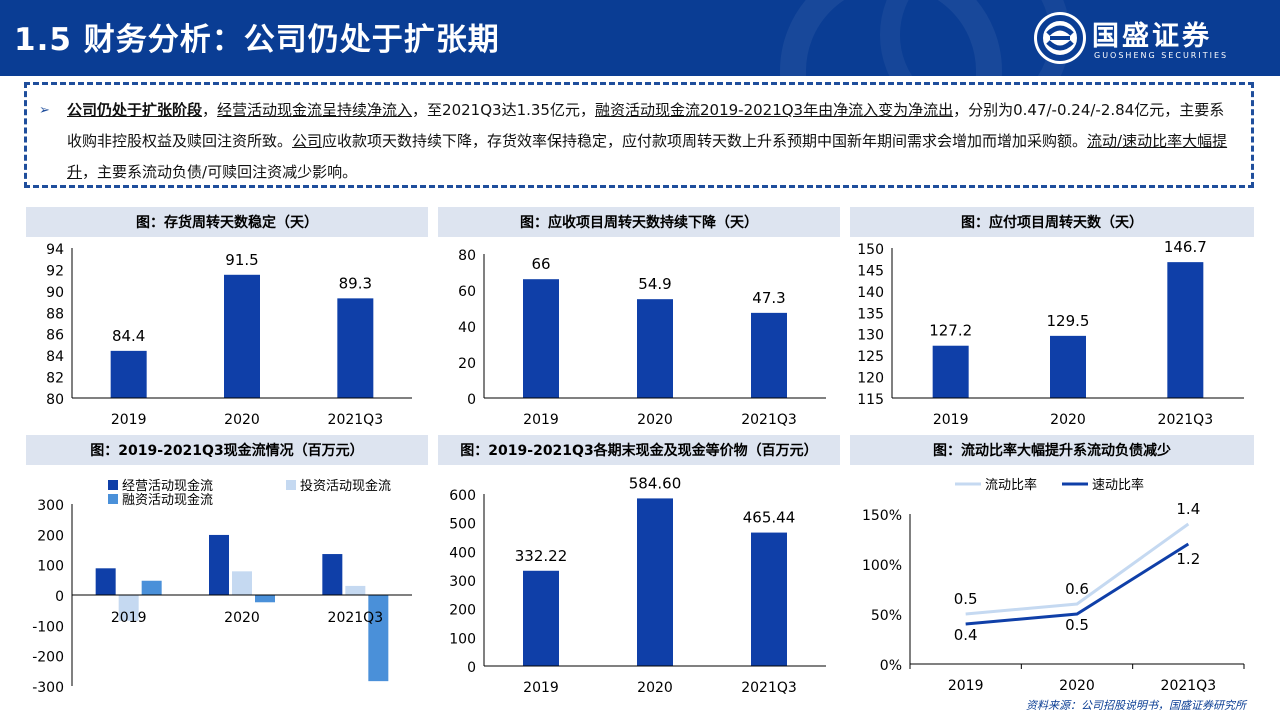  What do you see at coordinates (462, 553) in the screenshot?
I see `cash-equivalents-ytick: 400` at bounding box center [462, 553].